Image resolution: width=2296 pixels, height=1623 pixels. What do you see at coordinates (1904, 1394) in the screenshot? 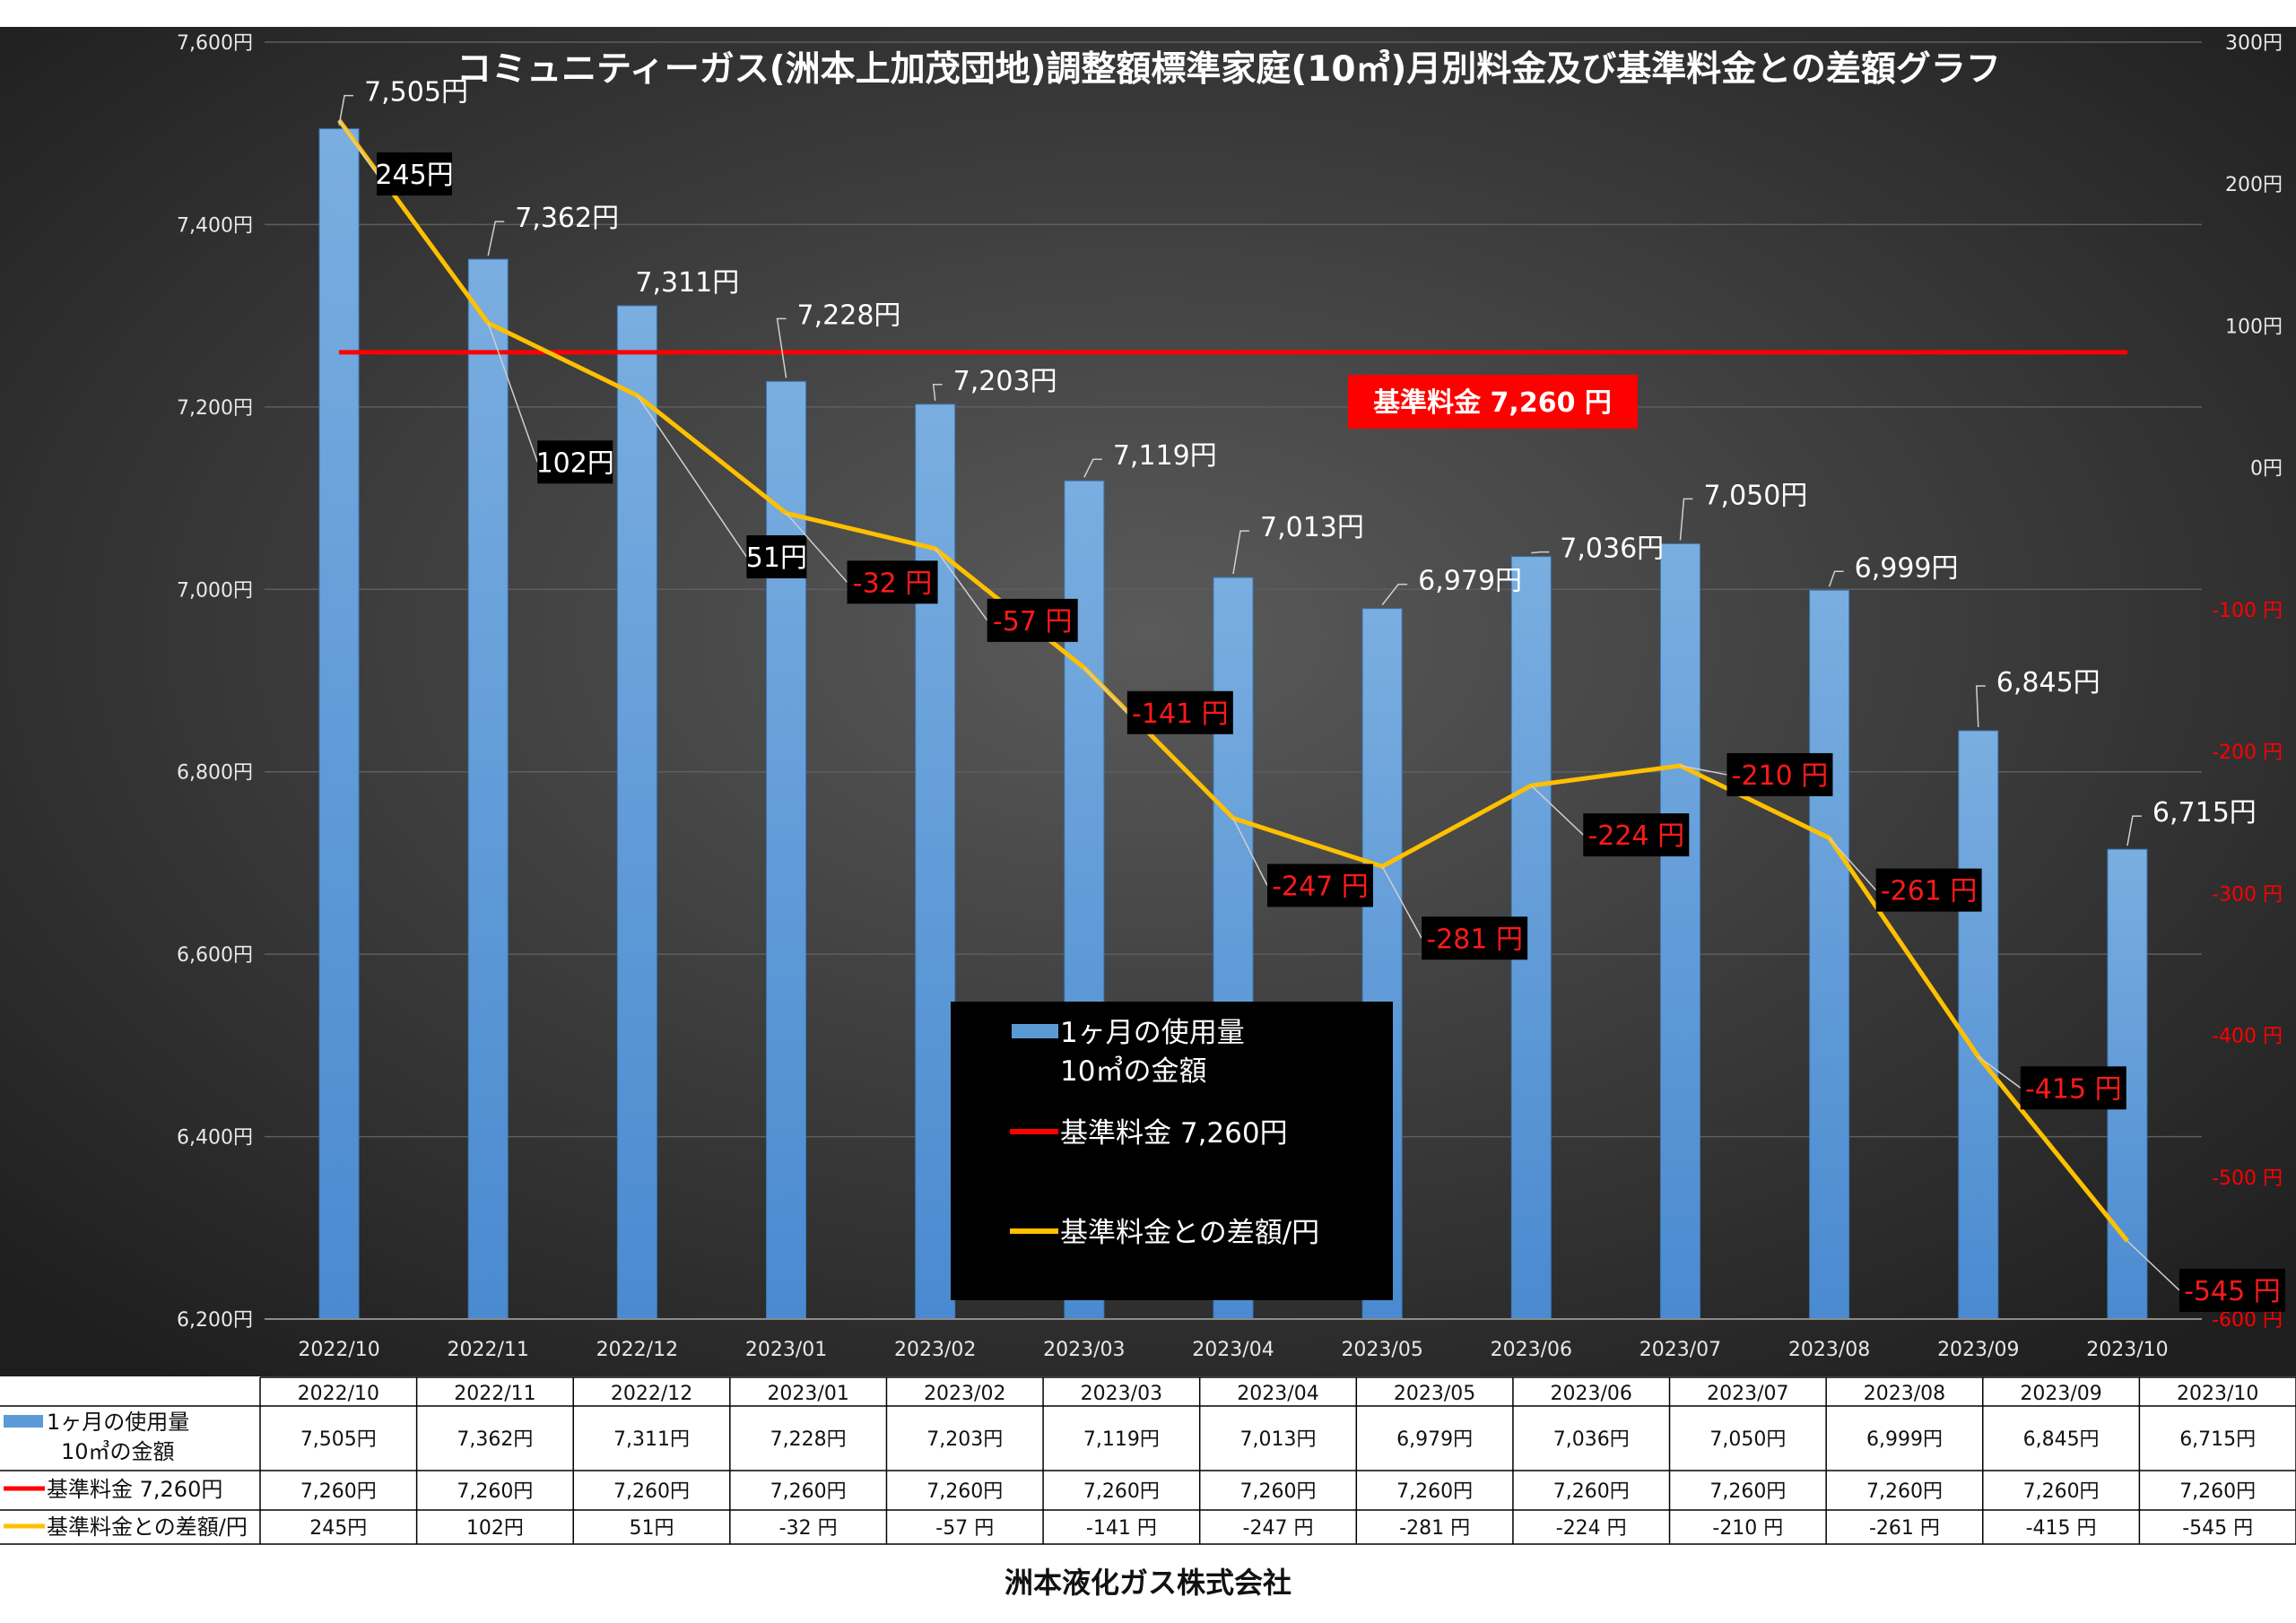
I see `table-header-cell: 2023/08` at bounding box center [1904, 1394].